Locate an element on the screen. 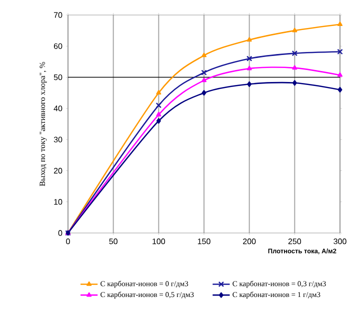  y-tick-label: 0 is located at coordinates (60, 233).